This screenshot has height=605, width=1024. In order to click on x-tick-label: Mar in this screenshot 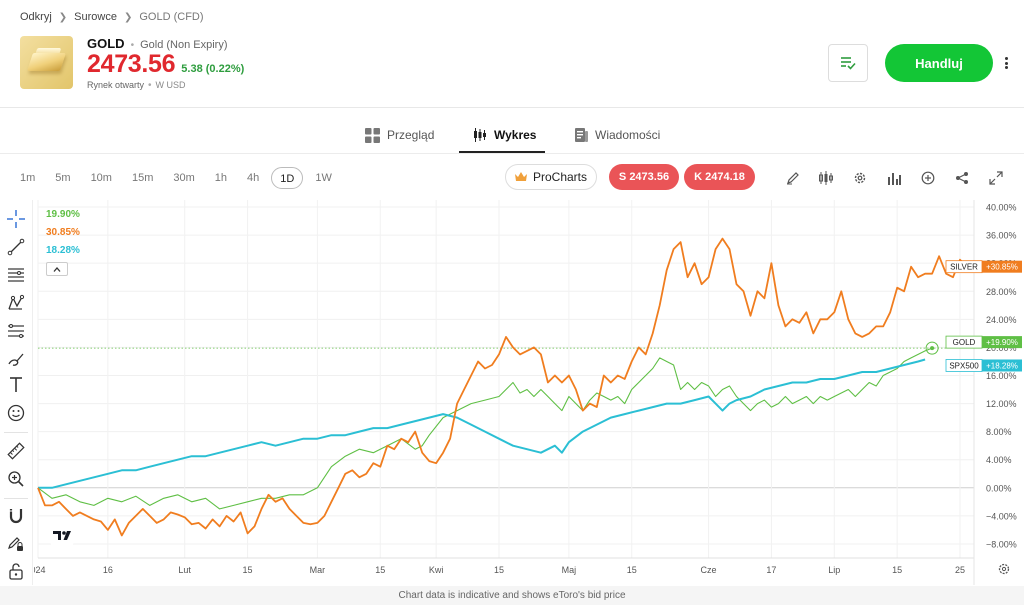, I will do `click(318, 570)`.